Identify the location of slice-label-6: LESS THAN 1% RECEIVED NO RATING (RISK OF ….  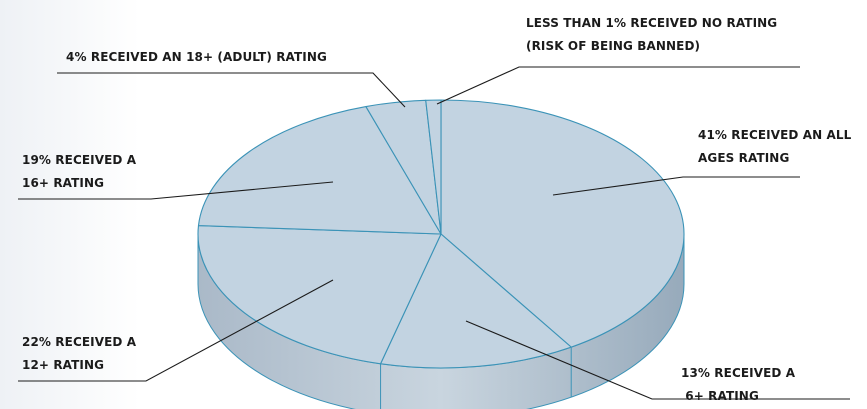
(651, 34).